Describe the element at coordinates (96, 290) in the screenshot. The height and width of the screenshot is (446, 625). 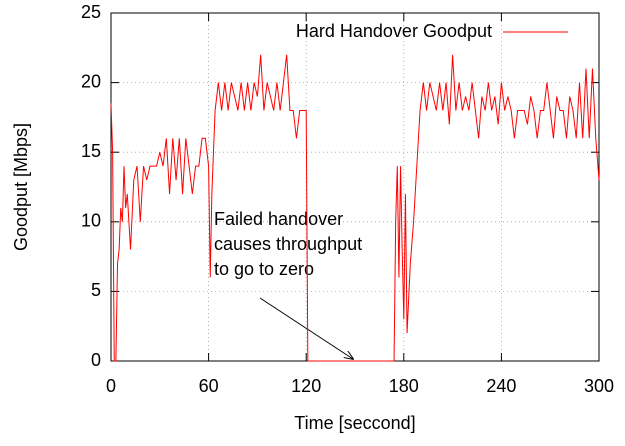
I see `y-tick-label: 5` at that location.